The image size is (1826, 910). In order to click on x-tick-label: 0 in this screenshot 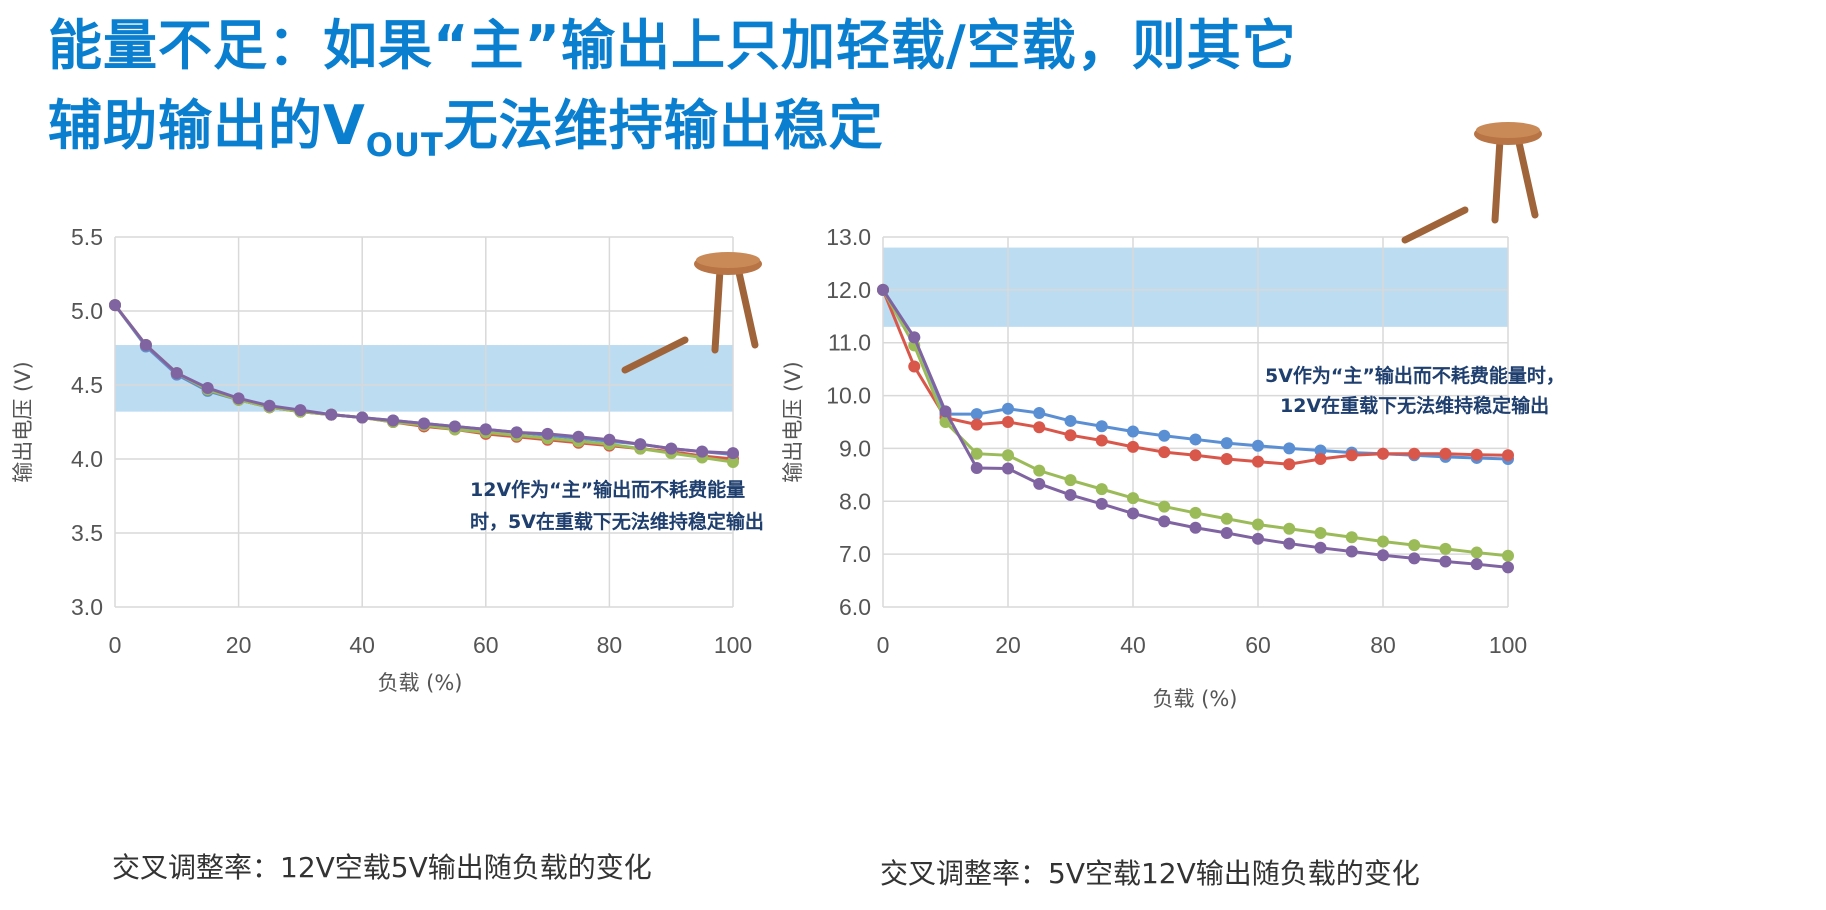, I will do `click(115, 645)`.